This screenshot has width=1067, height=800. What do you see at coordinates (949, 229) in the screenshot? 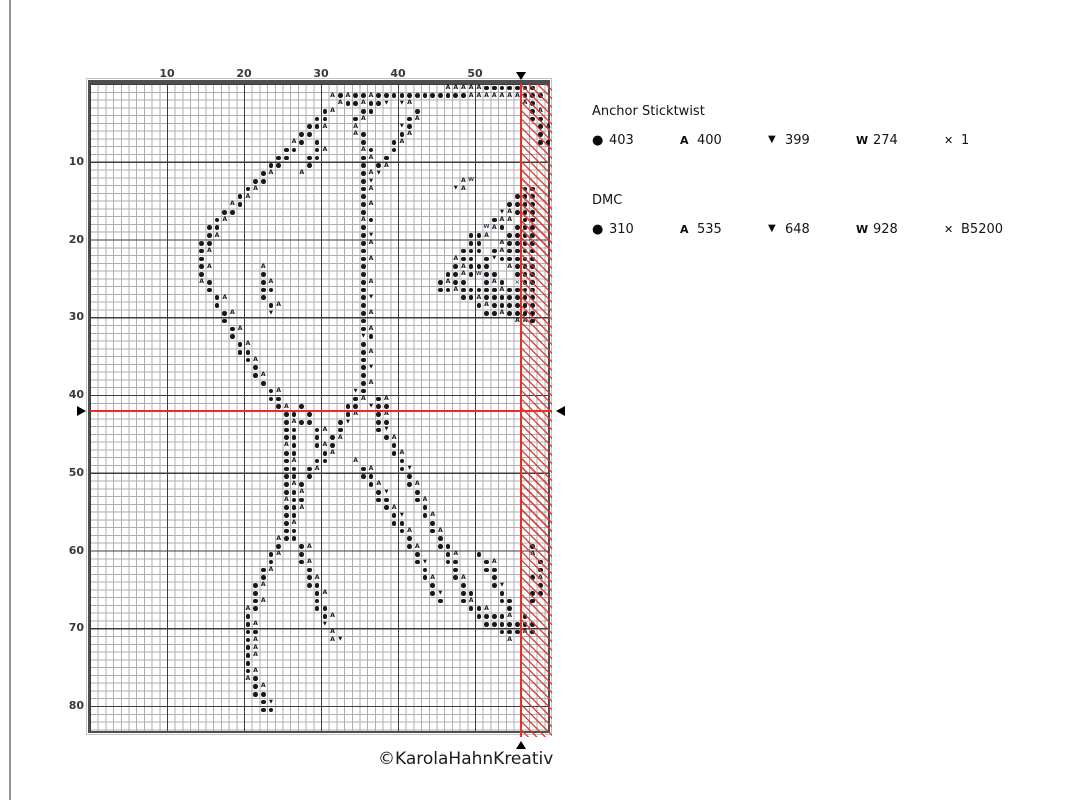
I see `legend-symbol-icon: ✕` at bounding box center [949, 229].